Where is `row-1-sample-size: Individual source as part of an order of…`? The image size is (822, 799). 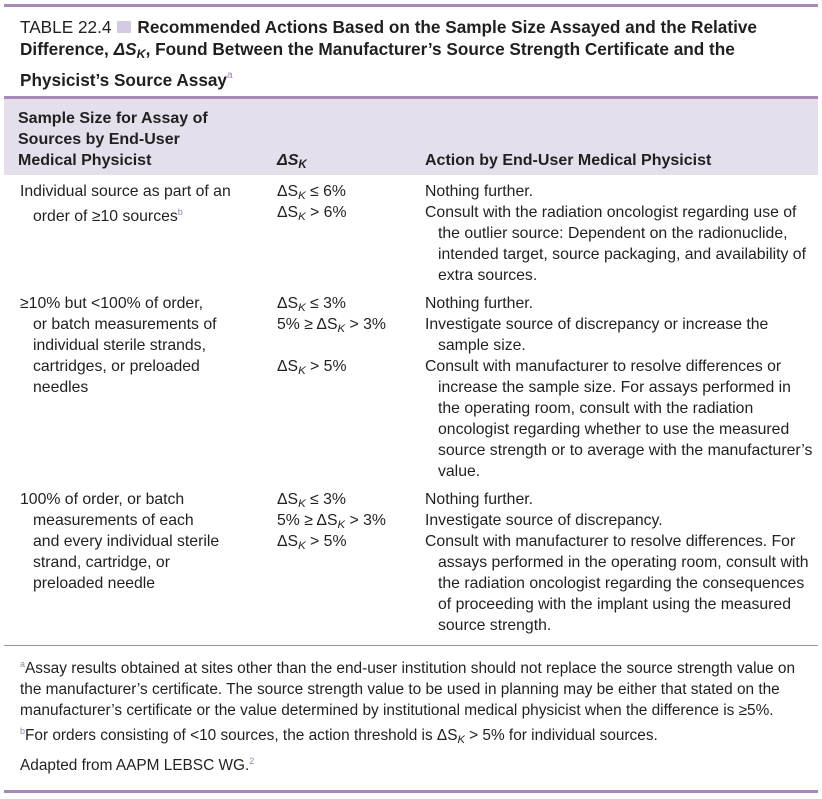 row-1-sample-size: Individual source as part of an order of… is located at coordinates (125, 204).